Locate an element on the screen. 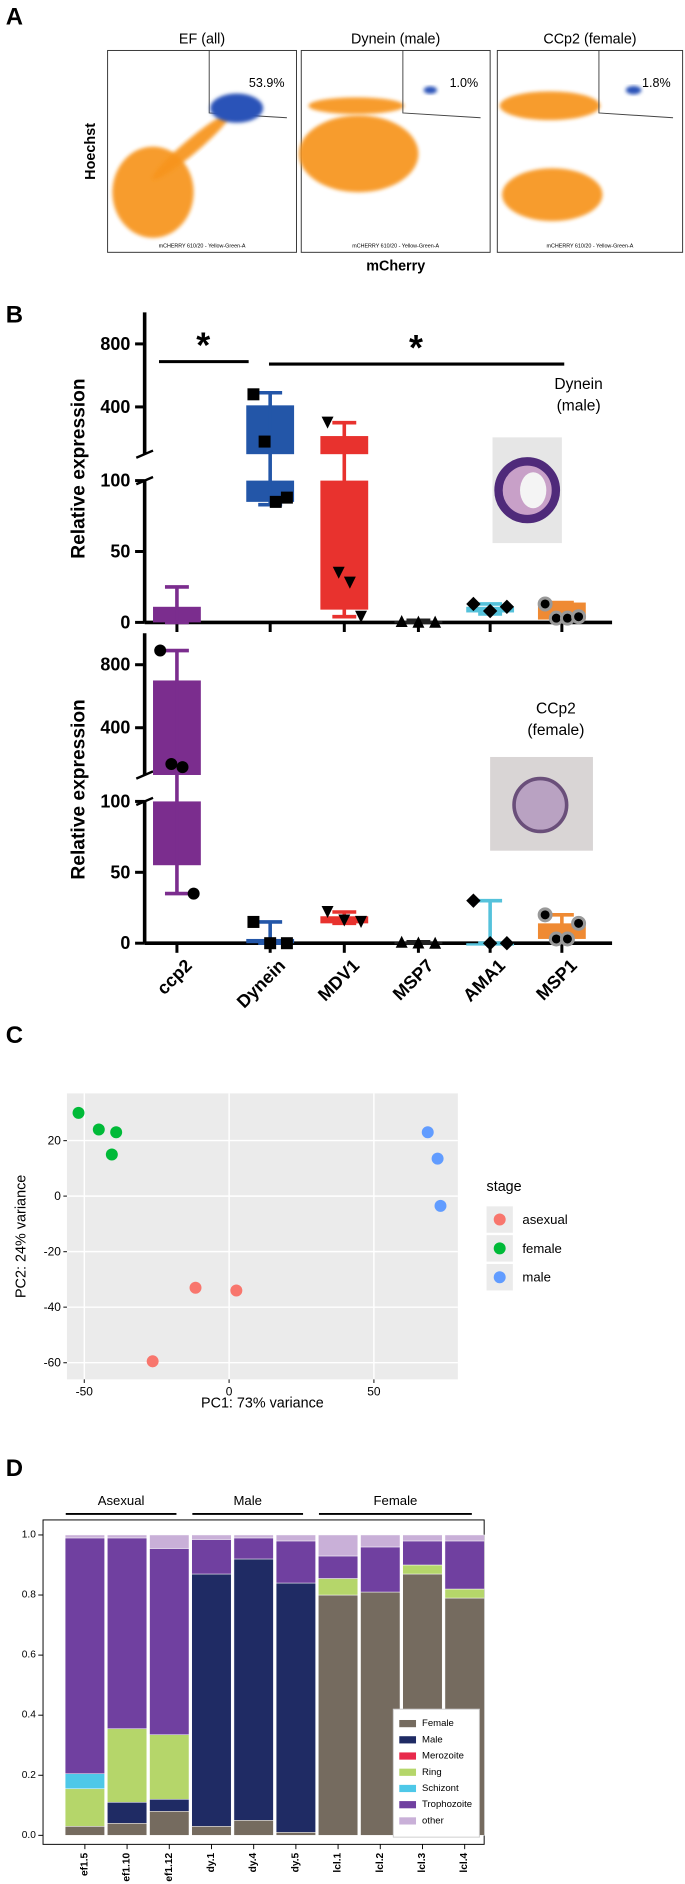 The width and height of the screenshot is (685, 1884). x-axis-label: PC1: 73% variance is located at coordinates (262, 1403).